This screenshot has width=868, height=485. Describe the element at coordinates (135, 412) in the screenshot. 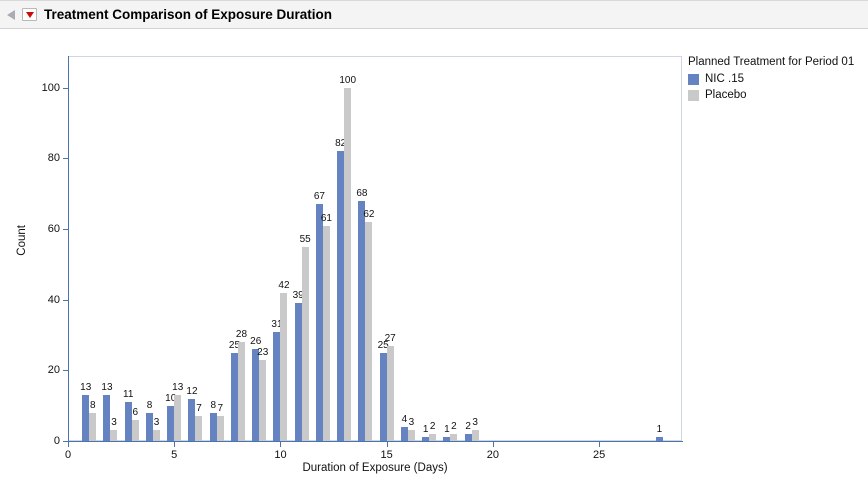

I see `bar-value-label: 6` at that location.